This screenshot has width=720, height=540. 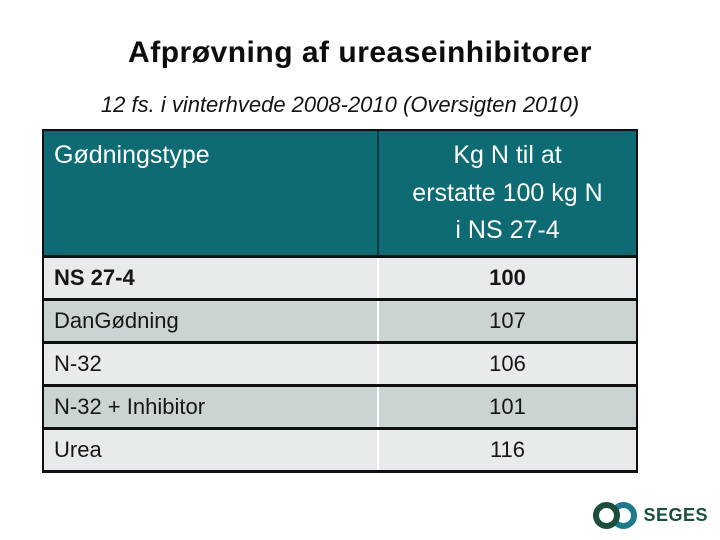 I want to click on table-row: Urea 116, so click(x=340, y=448).